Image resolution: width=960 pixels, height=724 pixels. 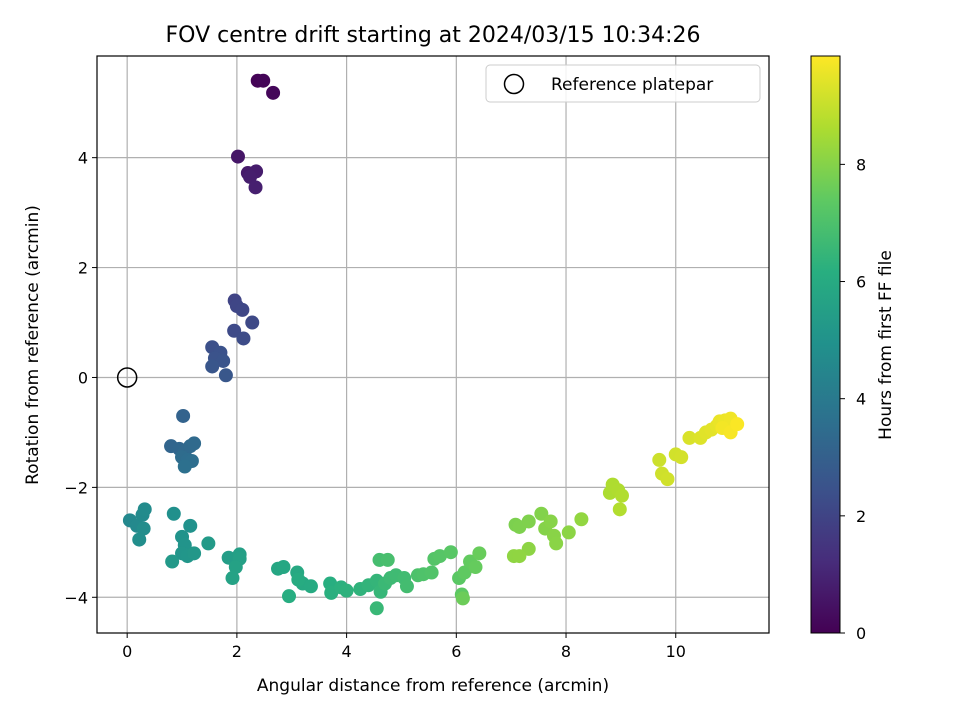 I want to click on legend: Reference platepar, so click(x=623, y=83).